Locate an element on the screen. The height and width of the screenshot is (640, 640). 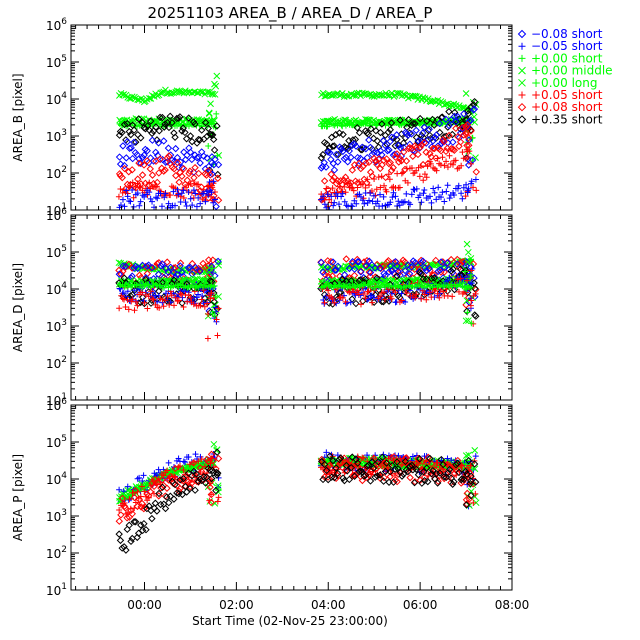
x-tick-labels: 00:00 02:00 04:00 06:00 08:00 is located at coordinates (328, 605).